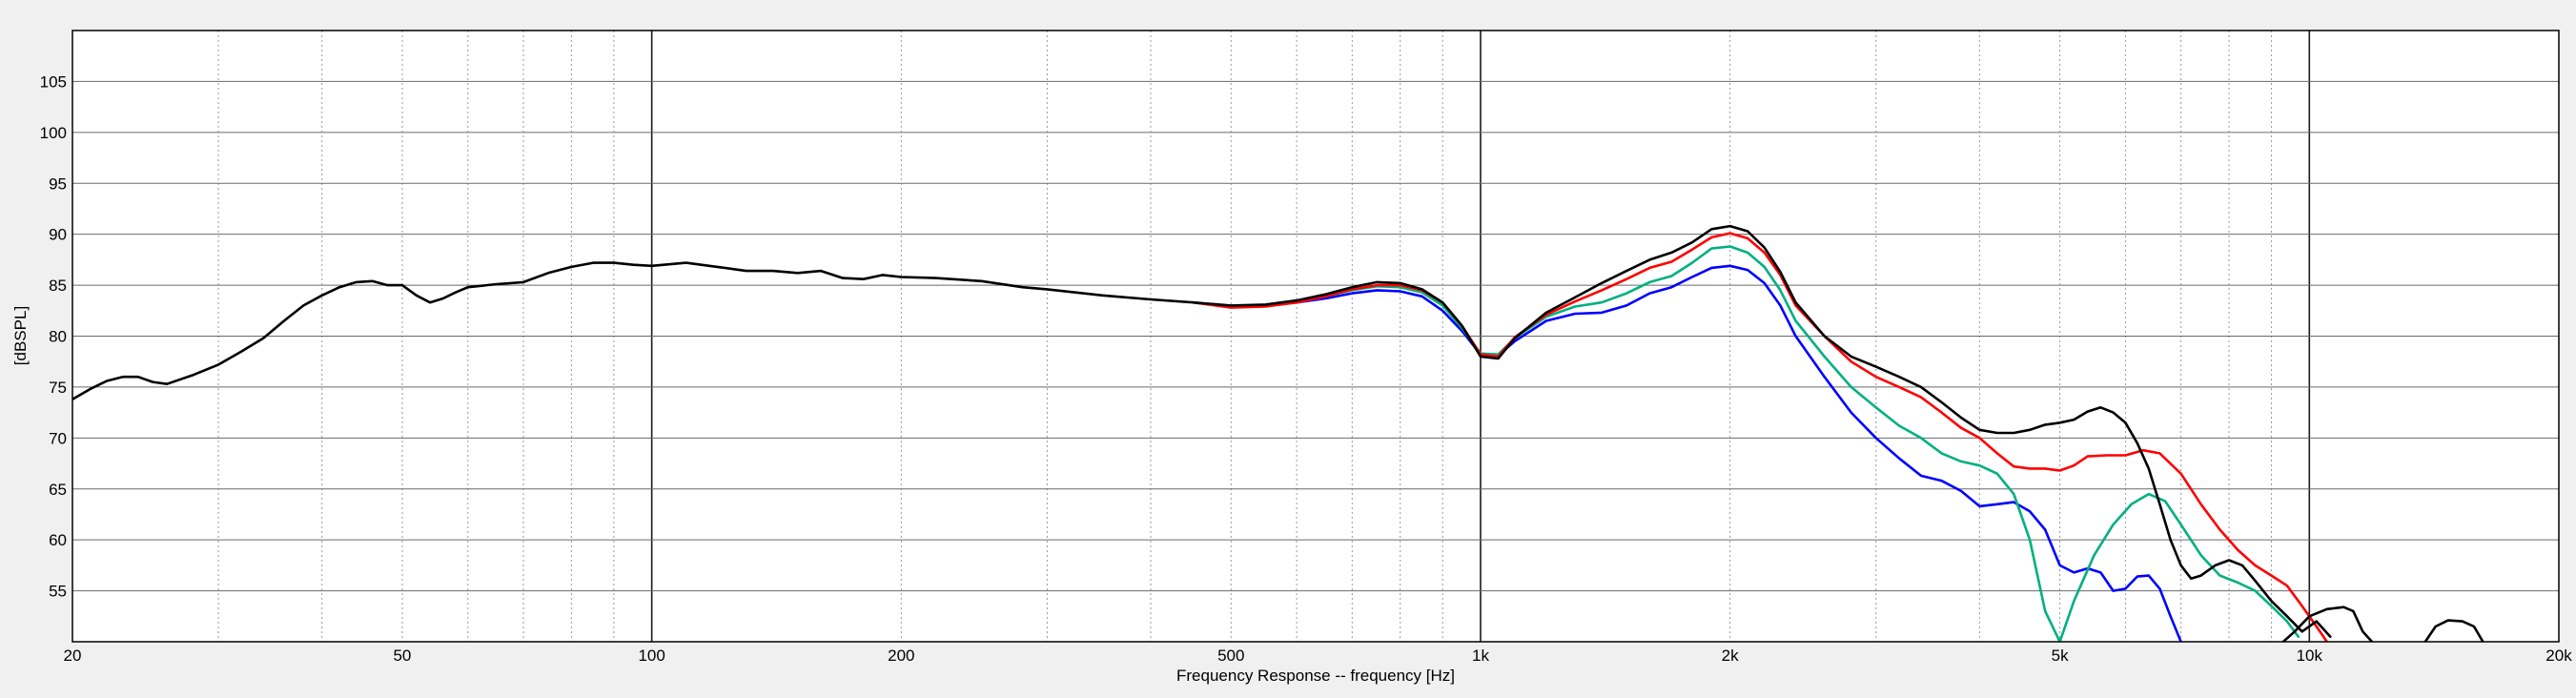  I want to click on x-tick-label: 50, so click(402, 656).